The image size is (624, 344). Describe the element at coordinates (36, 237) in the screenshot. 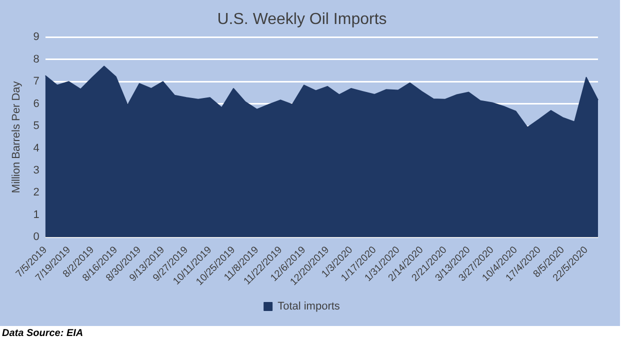

I see `y-tick-label: 0` at that location.